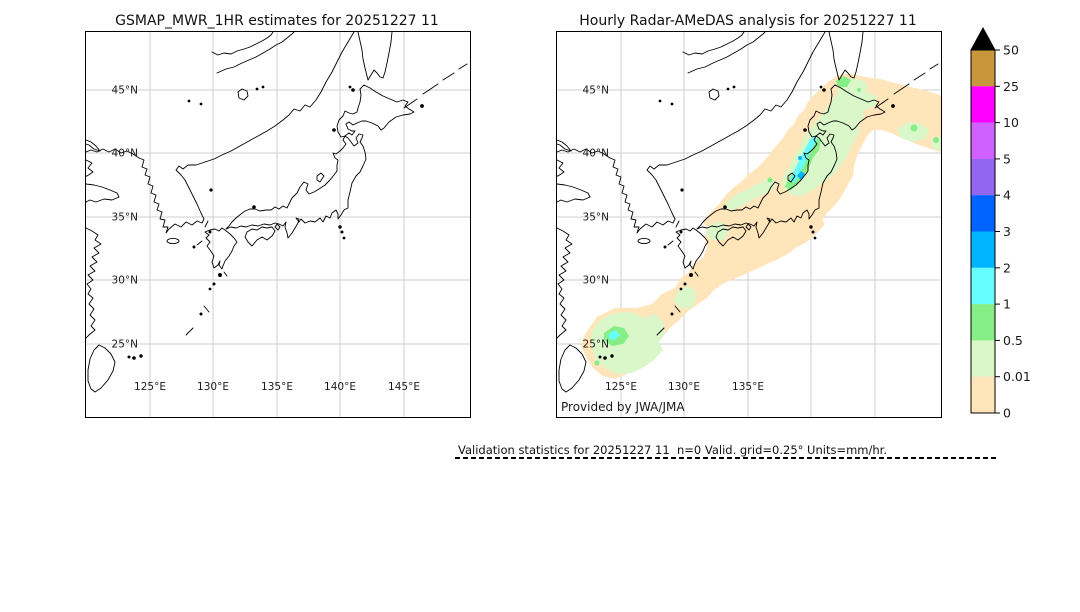  What do you see at coordinates (1007, 304) in the screenshot?
I see `colorbar-tick-label: 1` at bounding box center [1007, 304].